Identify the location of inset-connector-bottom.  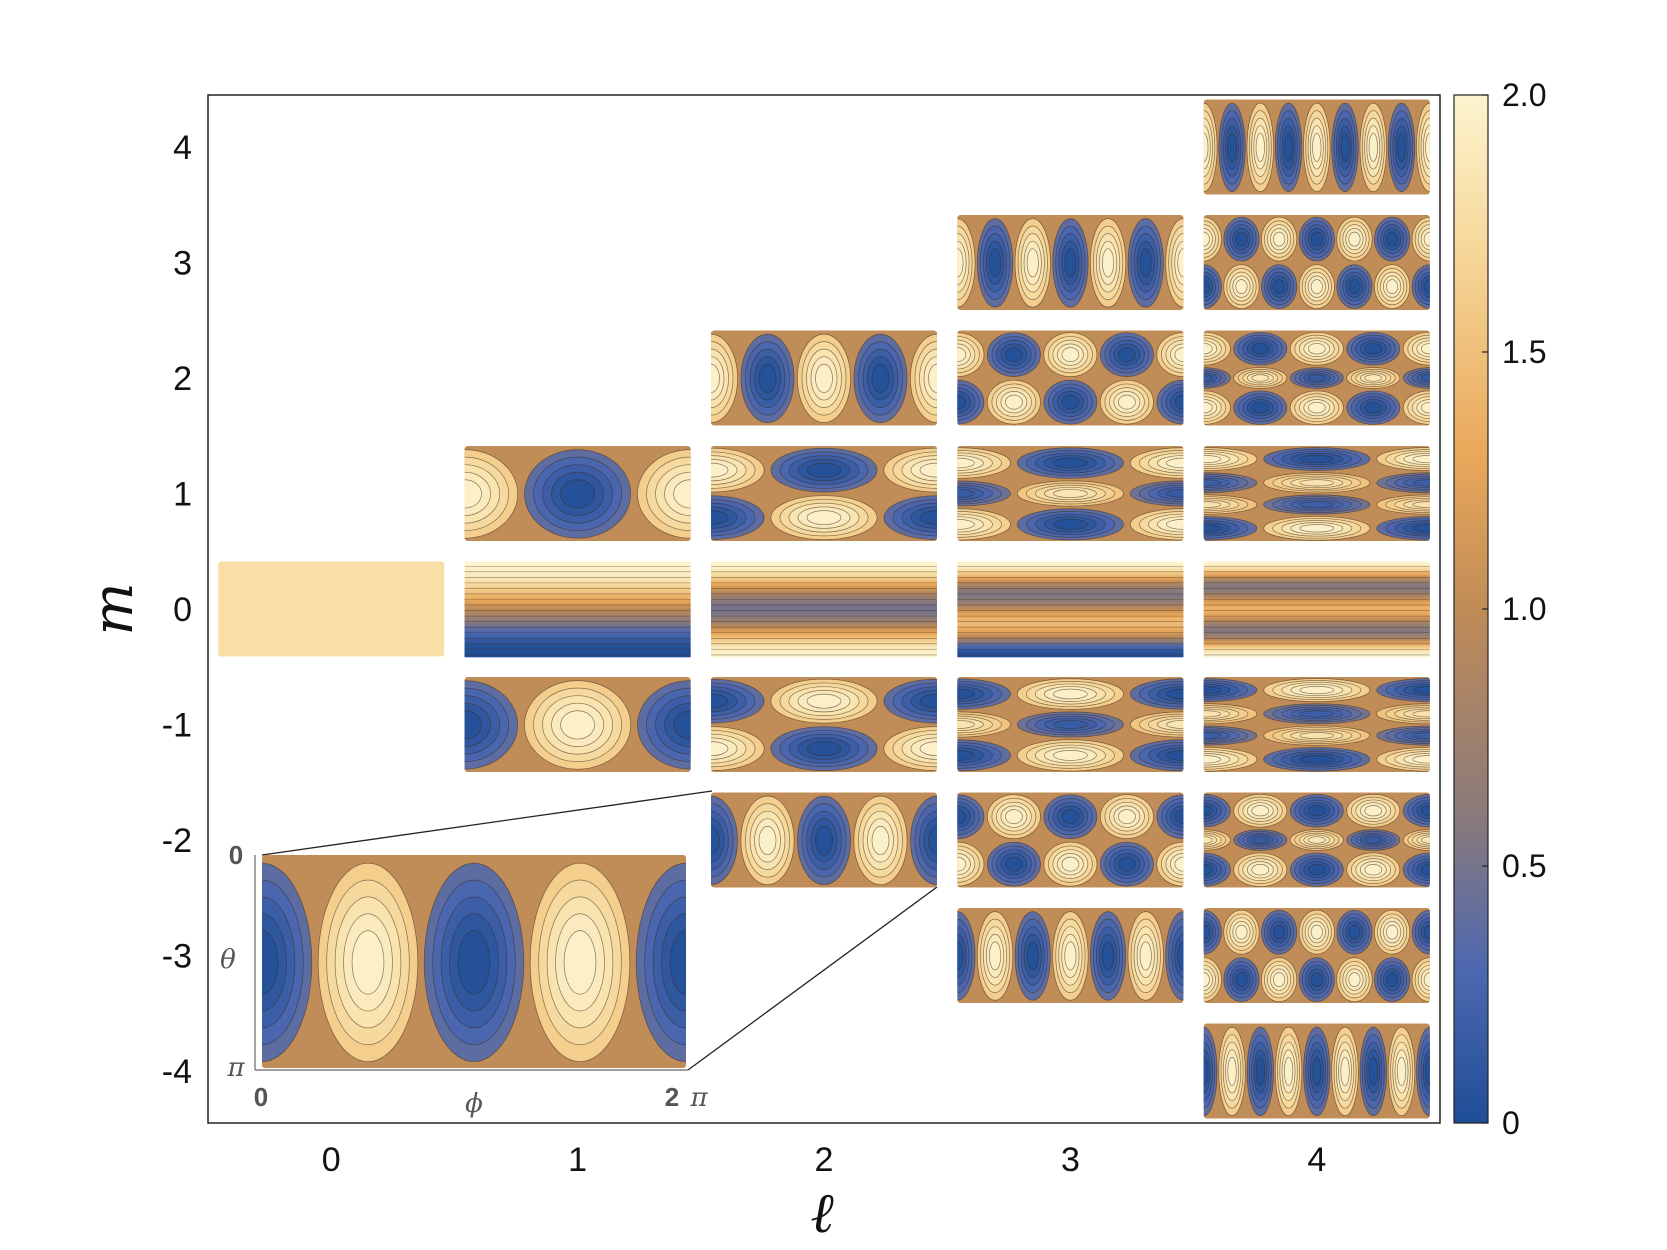
(812, 978).